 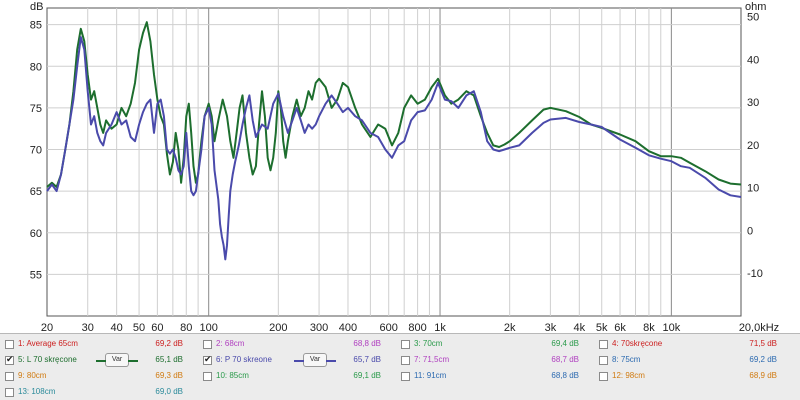 I want to click on x-tick-label: 100, so click(x=209, y=327).